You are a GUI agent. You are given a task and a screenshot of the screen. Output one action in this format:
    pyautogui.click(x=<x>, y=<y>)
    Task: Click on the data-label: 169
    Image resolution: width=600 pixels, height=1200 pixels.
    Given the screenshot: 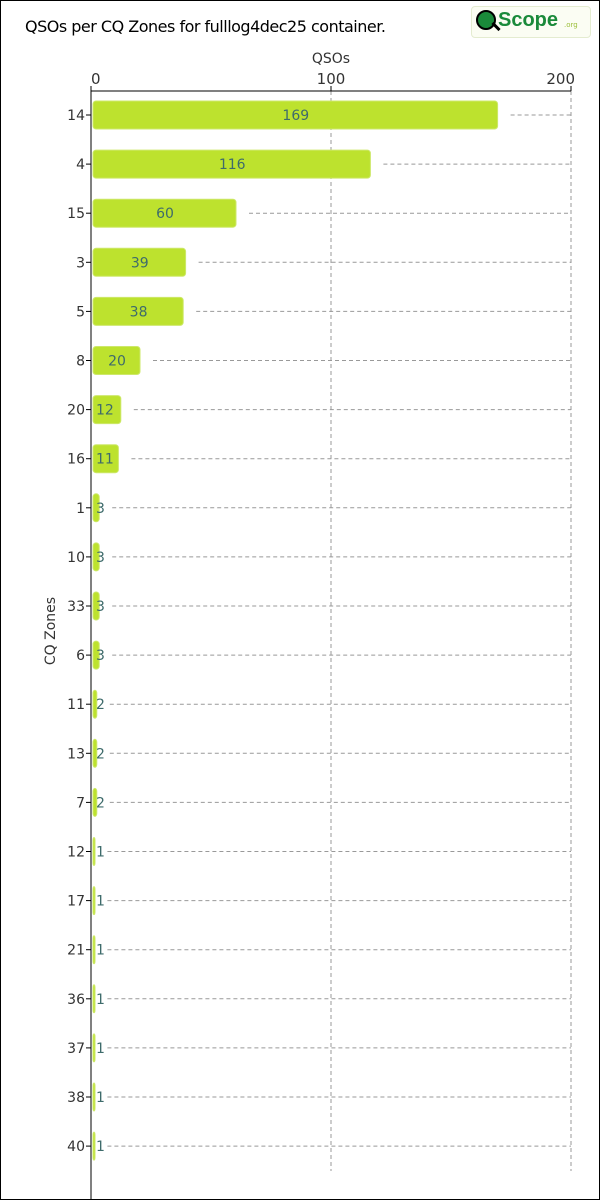 What is the action you would take?
    pyautogui.click(x=295, y=116)
    